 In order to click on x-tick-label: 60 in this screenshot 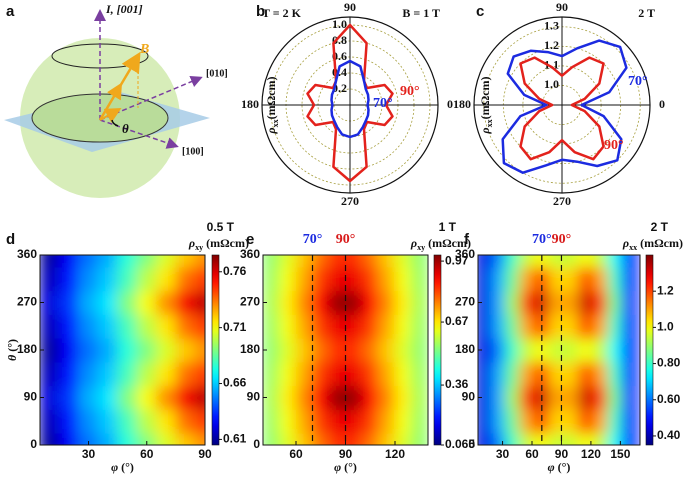, I will do `click(296, 454)`.